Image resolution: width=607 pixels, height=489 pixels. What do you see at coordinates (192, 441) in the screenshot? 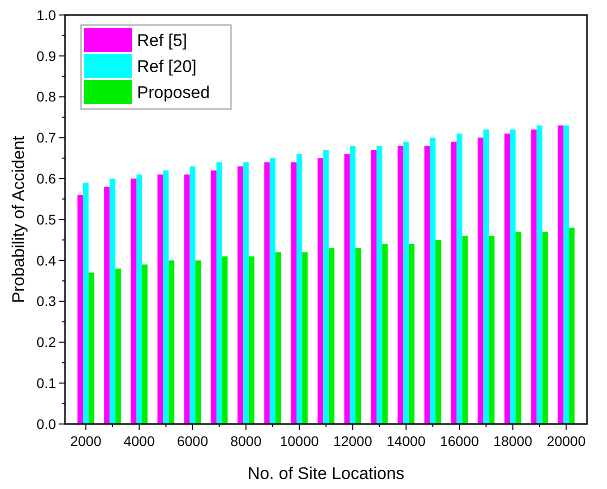
I see `x-tick-label: 6000` at bounding box center [192, 441].